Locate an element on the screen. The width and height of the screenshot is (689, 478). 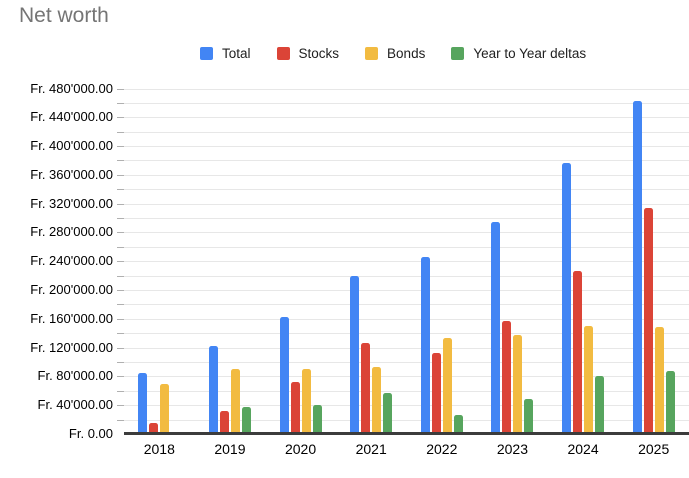
x-axis-label-2023: 2023 is located at coordinates (512, 449).